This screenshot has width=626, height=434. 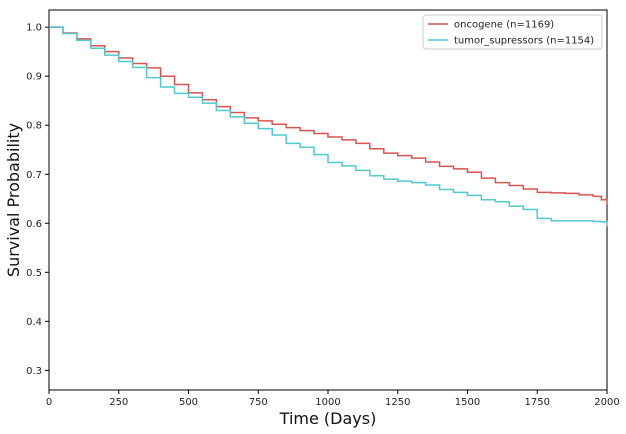 I want to click on y-tick-label: 0.9, so click(x=34, y=77).